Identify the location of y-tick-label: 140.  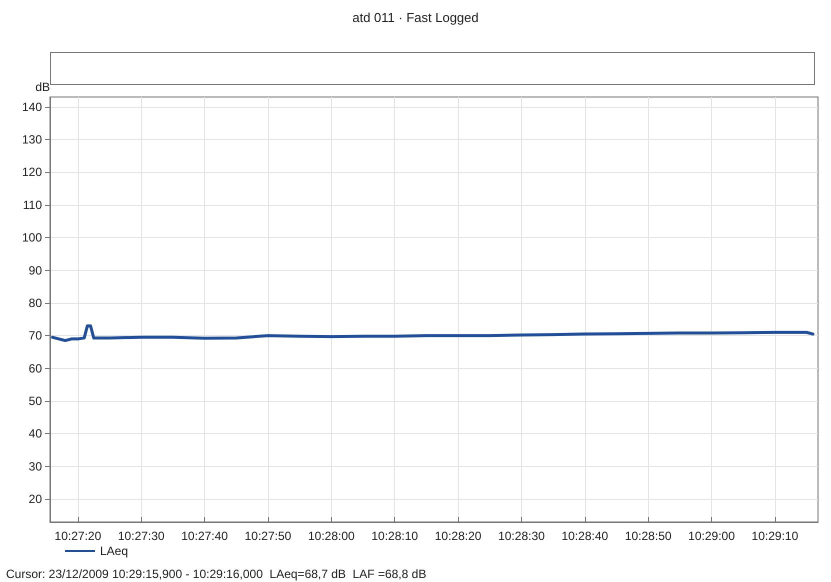
(32, 107).